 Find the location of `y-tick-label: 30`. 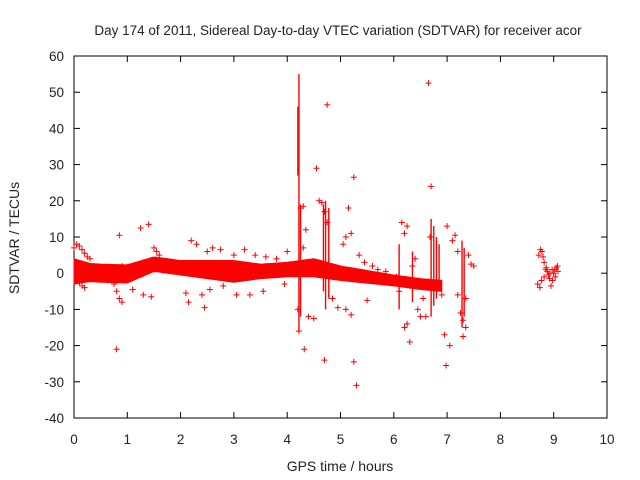

y-tick-label: 30 is located at coordinates (56, 165).